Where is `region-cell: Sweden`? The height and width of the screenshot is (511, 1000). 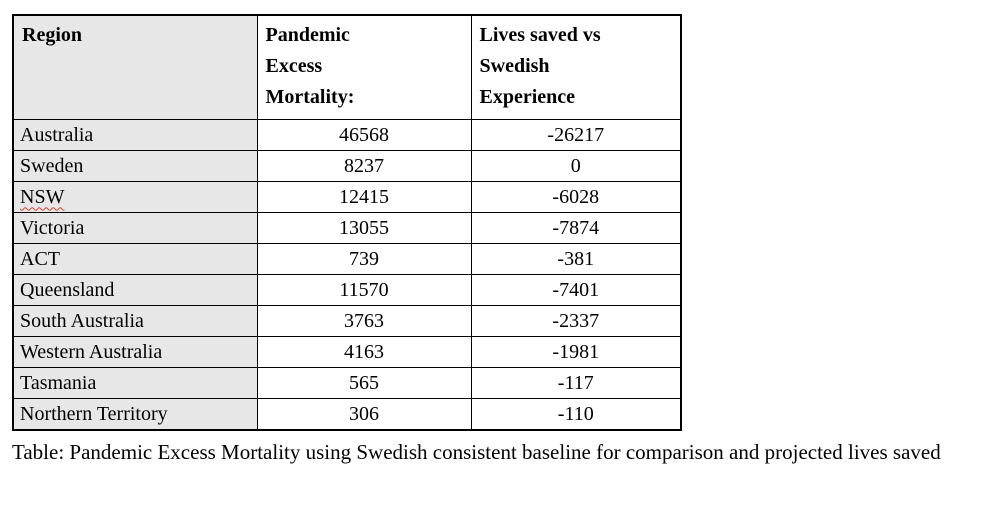 region-cell: Sweden is located at coordinates (135, 166).